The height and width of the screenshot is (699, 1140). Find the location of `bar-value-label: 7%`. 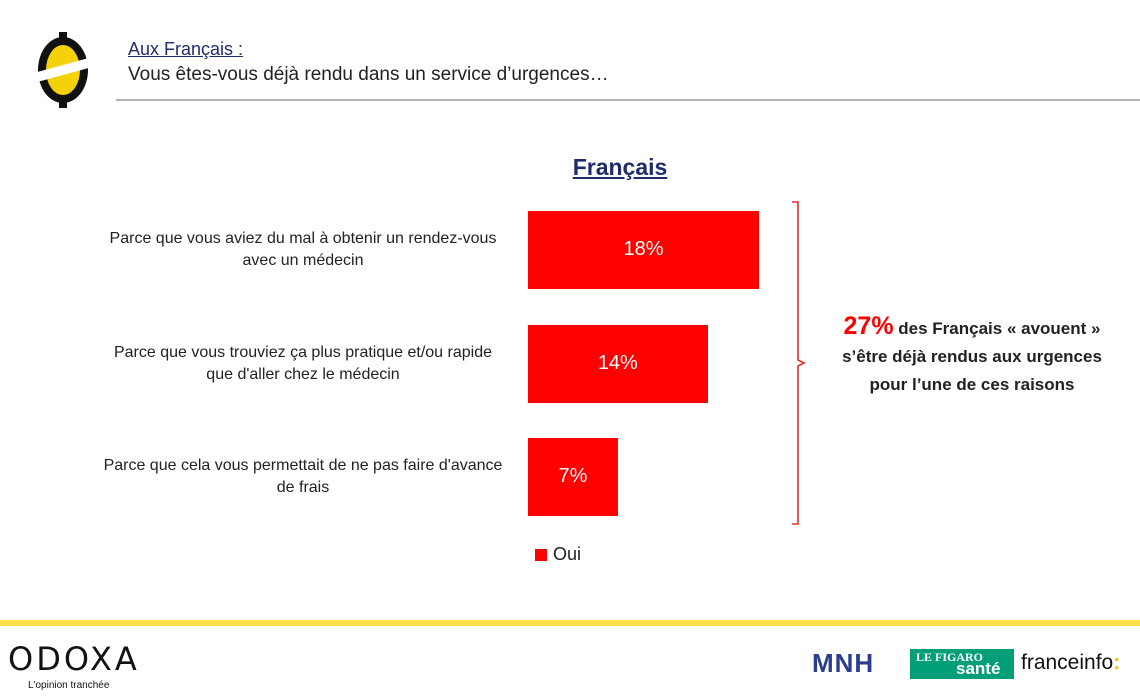

bar-value-label: 7% is located at coordinates (573, 476).